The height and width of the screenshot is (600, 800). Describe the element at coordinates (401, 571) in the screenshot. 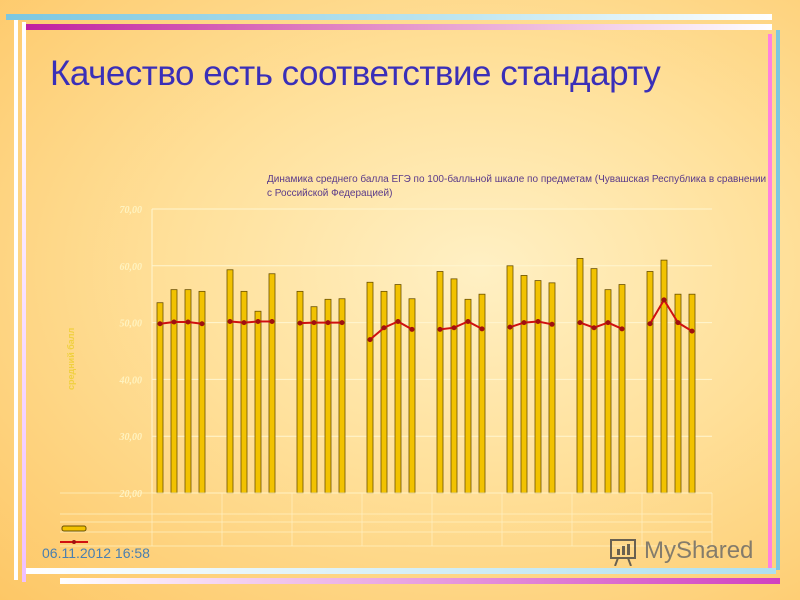

I see `frame-line-bottom` at that location.